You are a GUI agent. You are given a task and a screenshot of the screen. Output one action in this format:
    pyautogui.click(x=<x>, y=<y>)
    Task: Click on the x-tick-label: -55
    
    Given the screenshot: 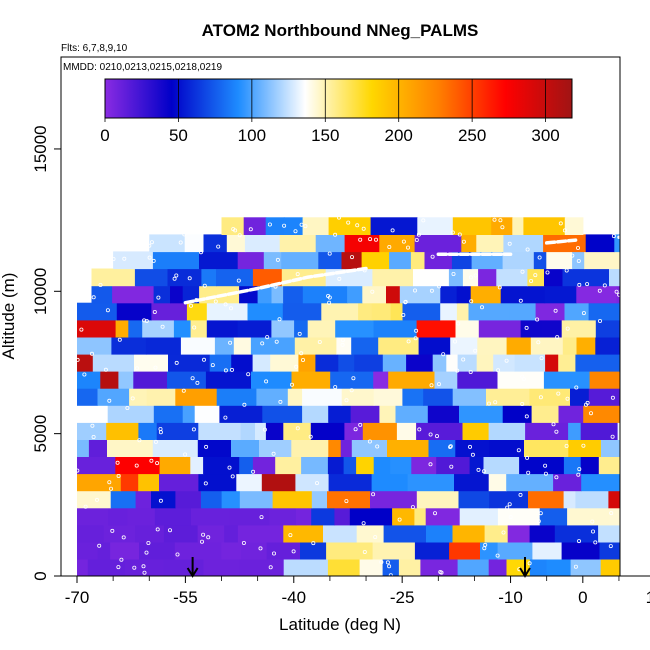 What is the action you would take?
    pyautogui.click(x=185, y=597)
    